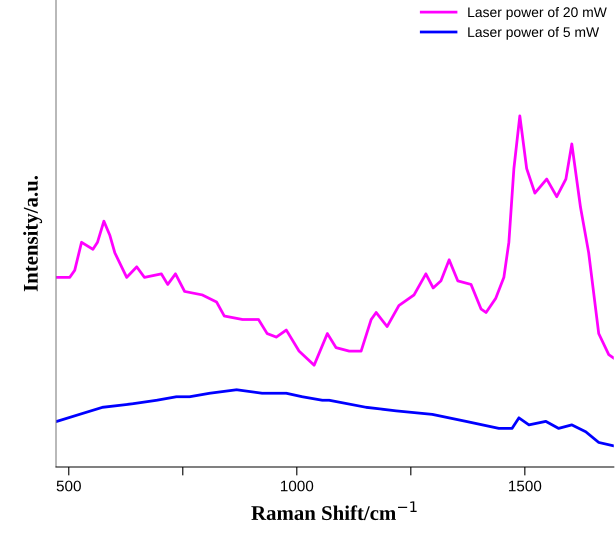 The height and width of the screenshot is (539, 615). I want to click on y-axis-title: Intensity/a.u., so click(32, 234).